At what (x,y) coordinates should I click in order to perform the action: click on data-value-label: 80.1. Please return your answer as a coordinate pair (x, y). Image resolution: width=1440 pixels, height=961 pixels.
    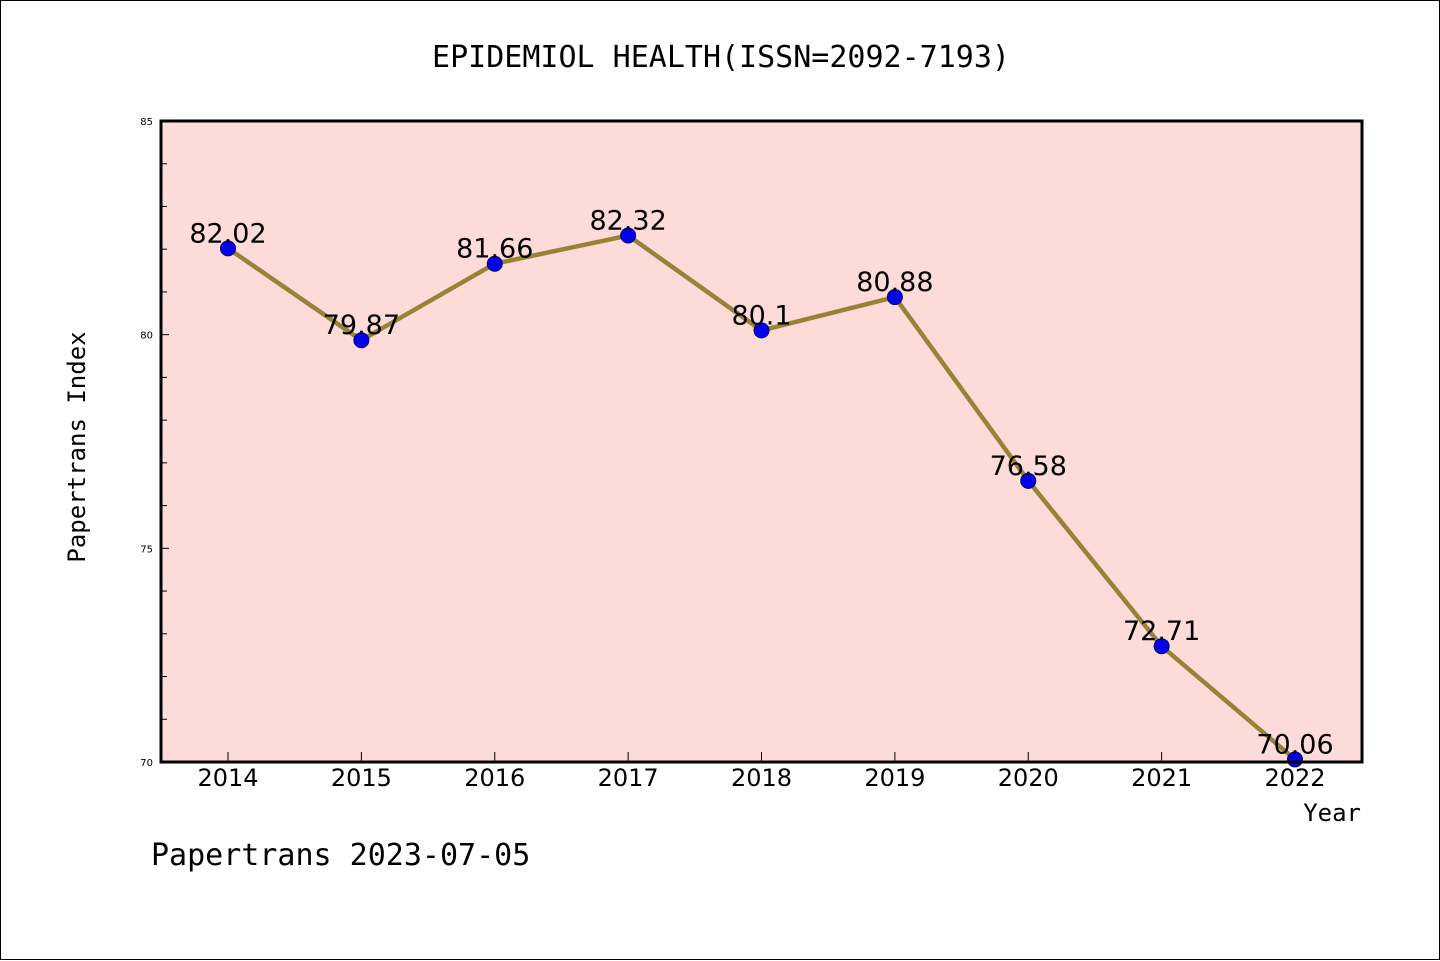
    Looking at the image, I should click on (761, 315).